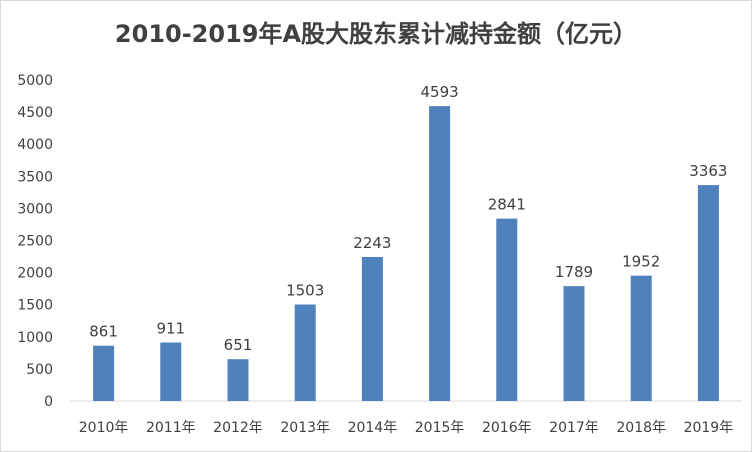 The height and width of the screenshot is (452, 752). What do you see at coordinates (35, 177) in the screenshot?
I see `y-tick-label: 3500` at bounding box center [35, 177].